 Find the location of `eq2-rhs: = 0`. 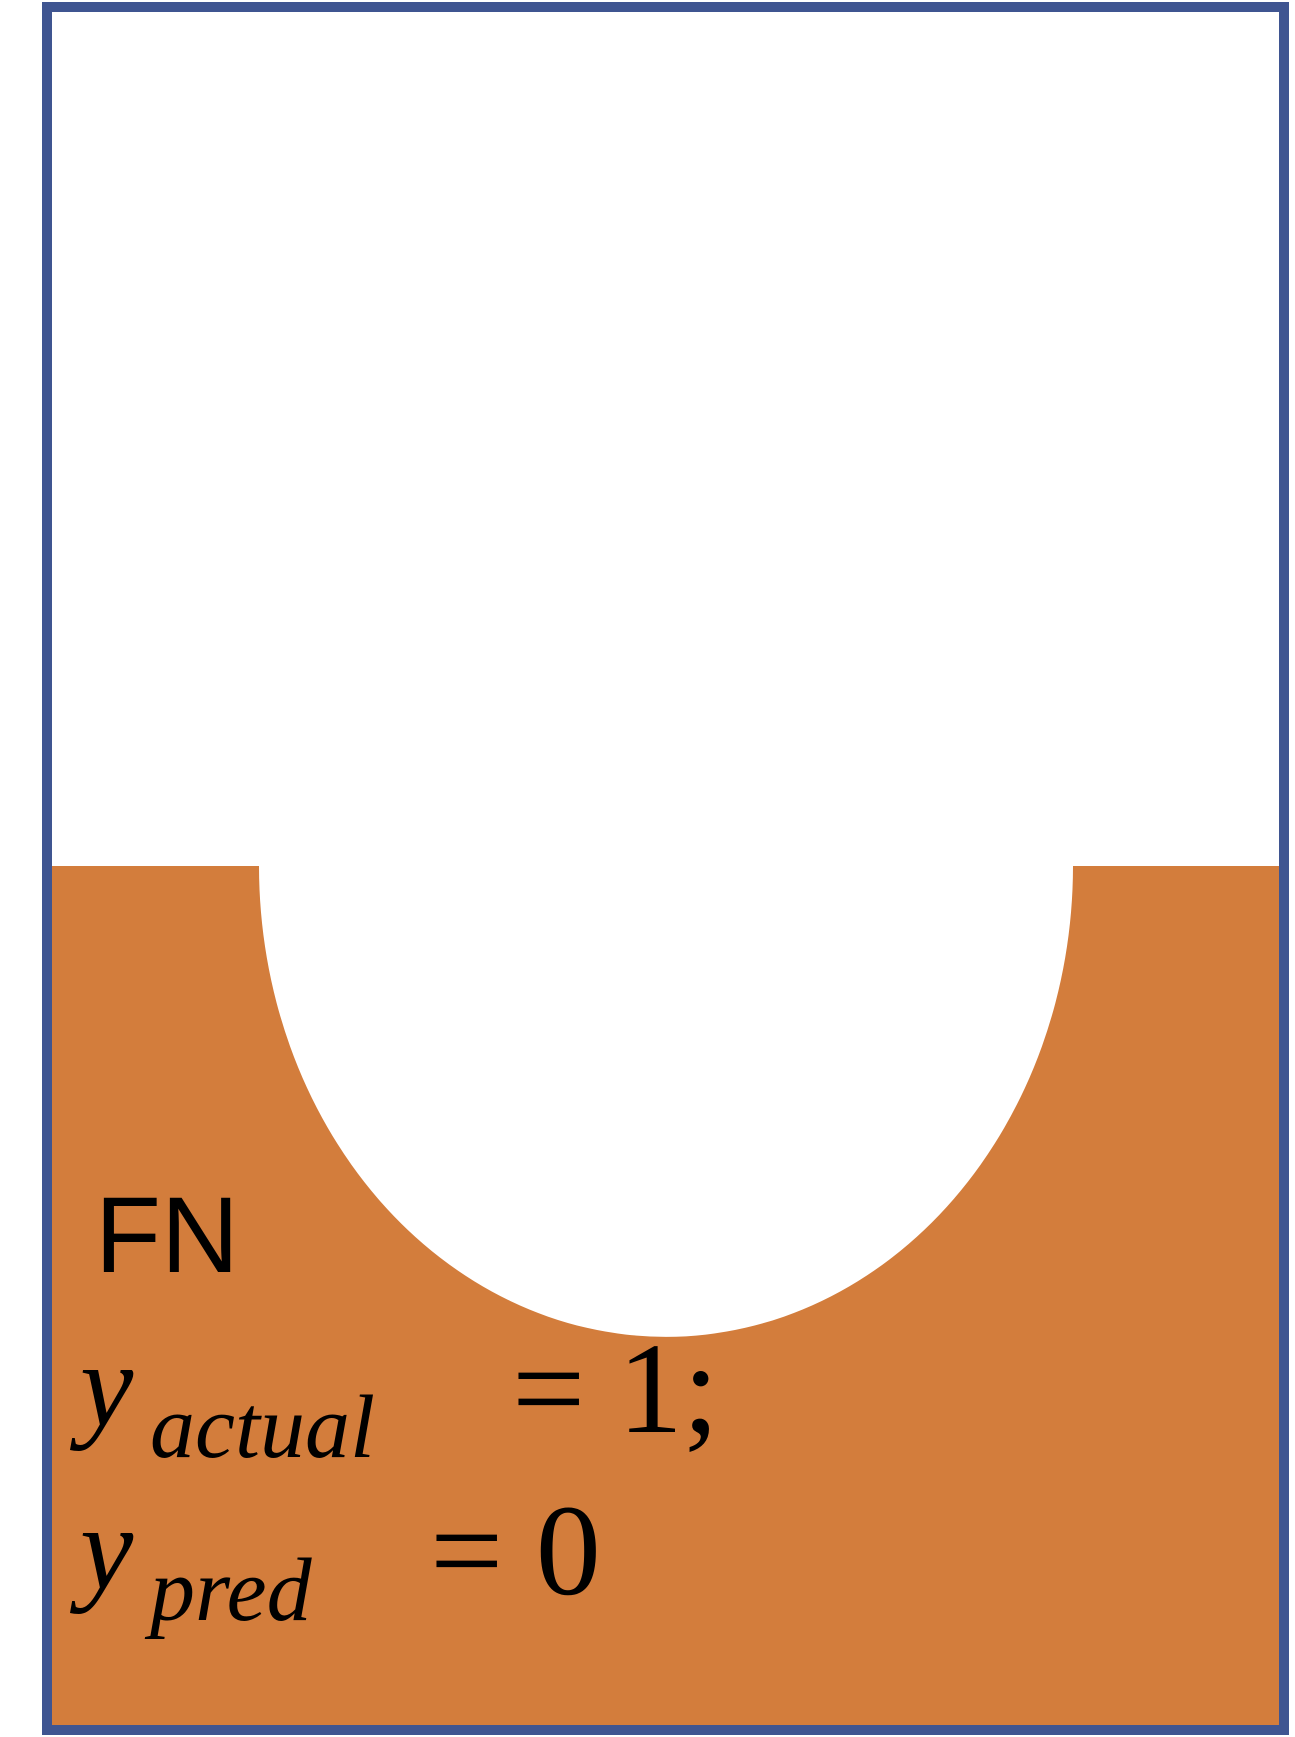

eq2-rhs: = 0 is located at coordinates (515, 1551).